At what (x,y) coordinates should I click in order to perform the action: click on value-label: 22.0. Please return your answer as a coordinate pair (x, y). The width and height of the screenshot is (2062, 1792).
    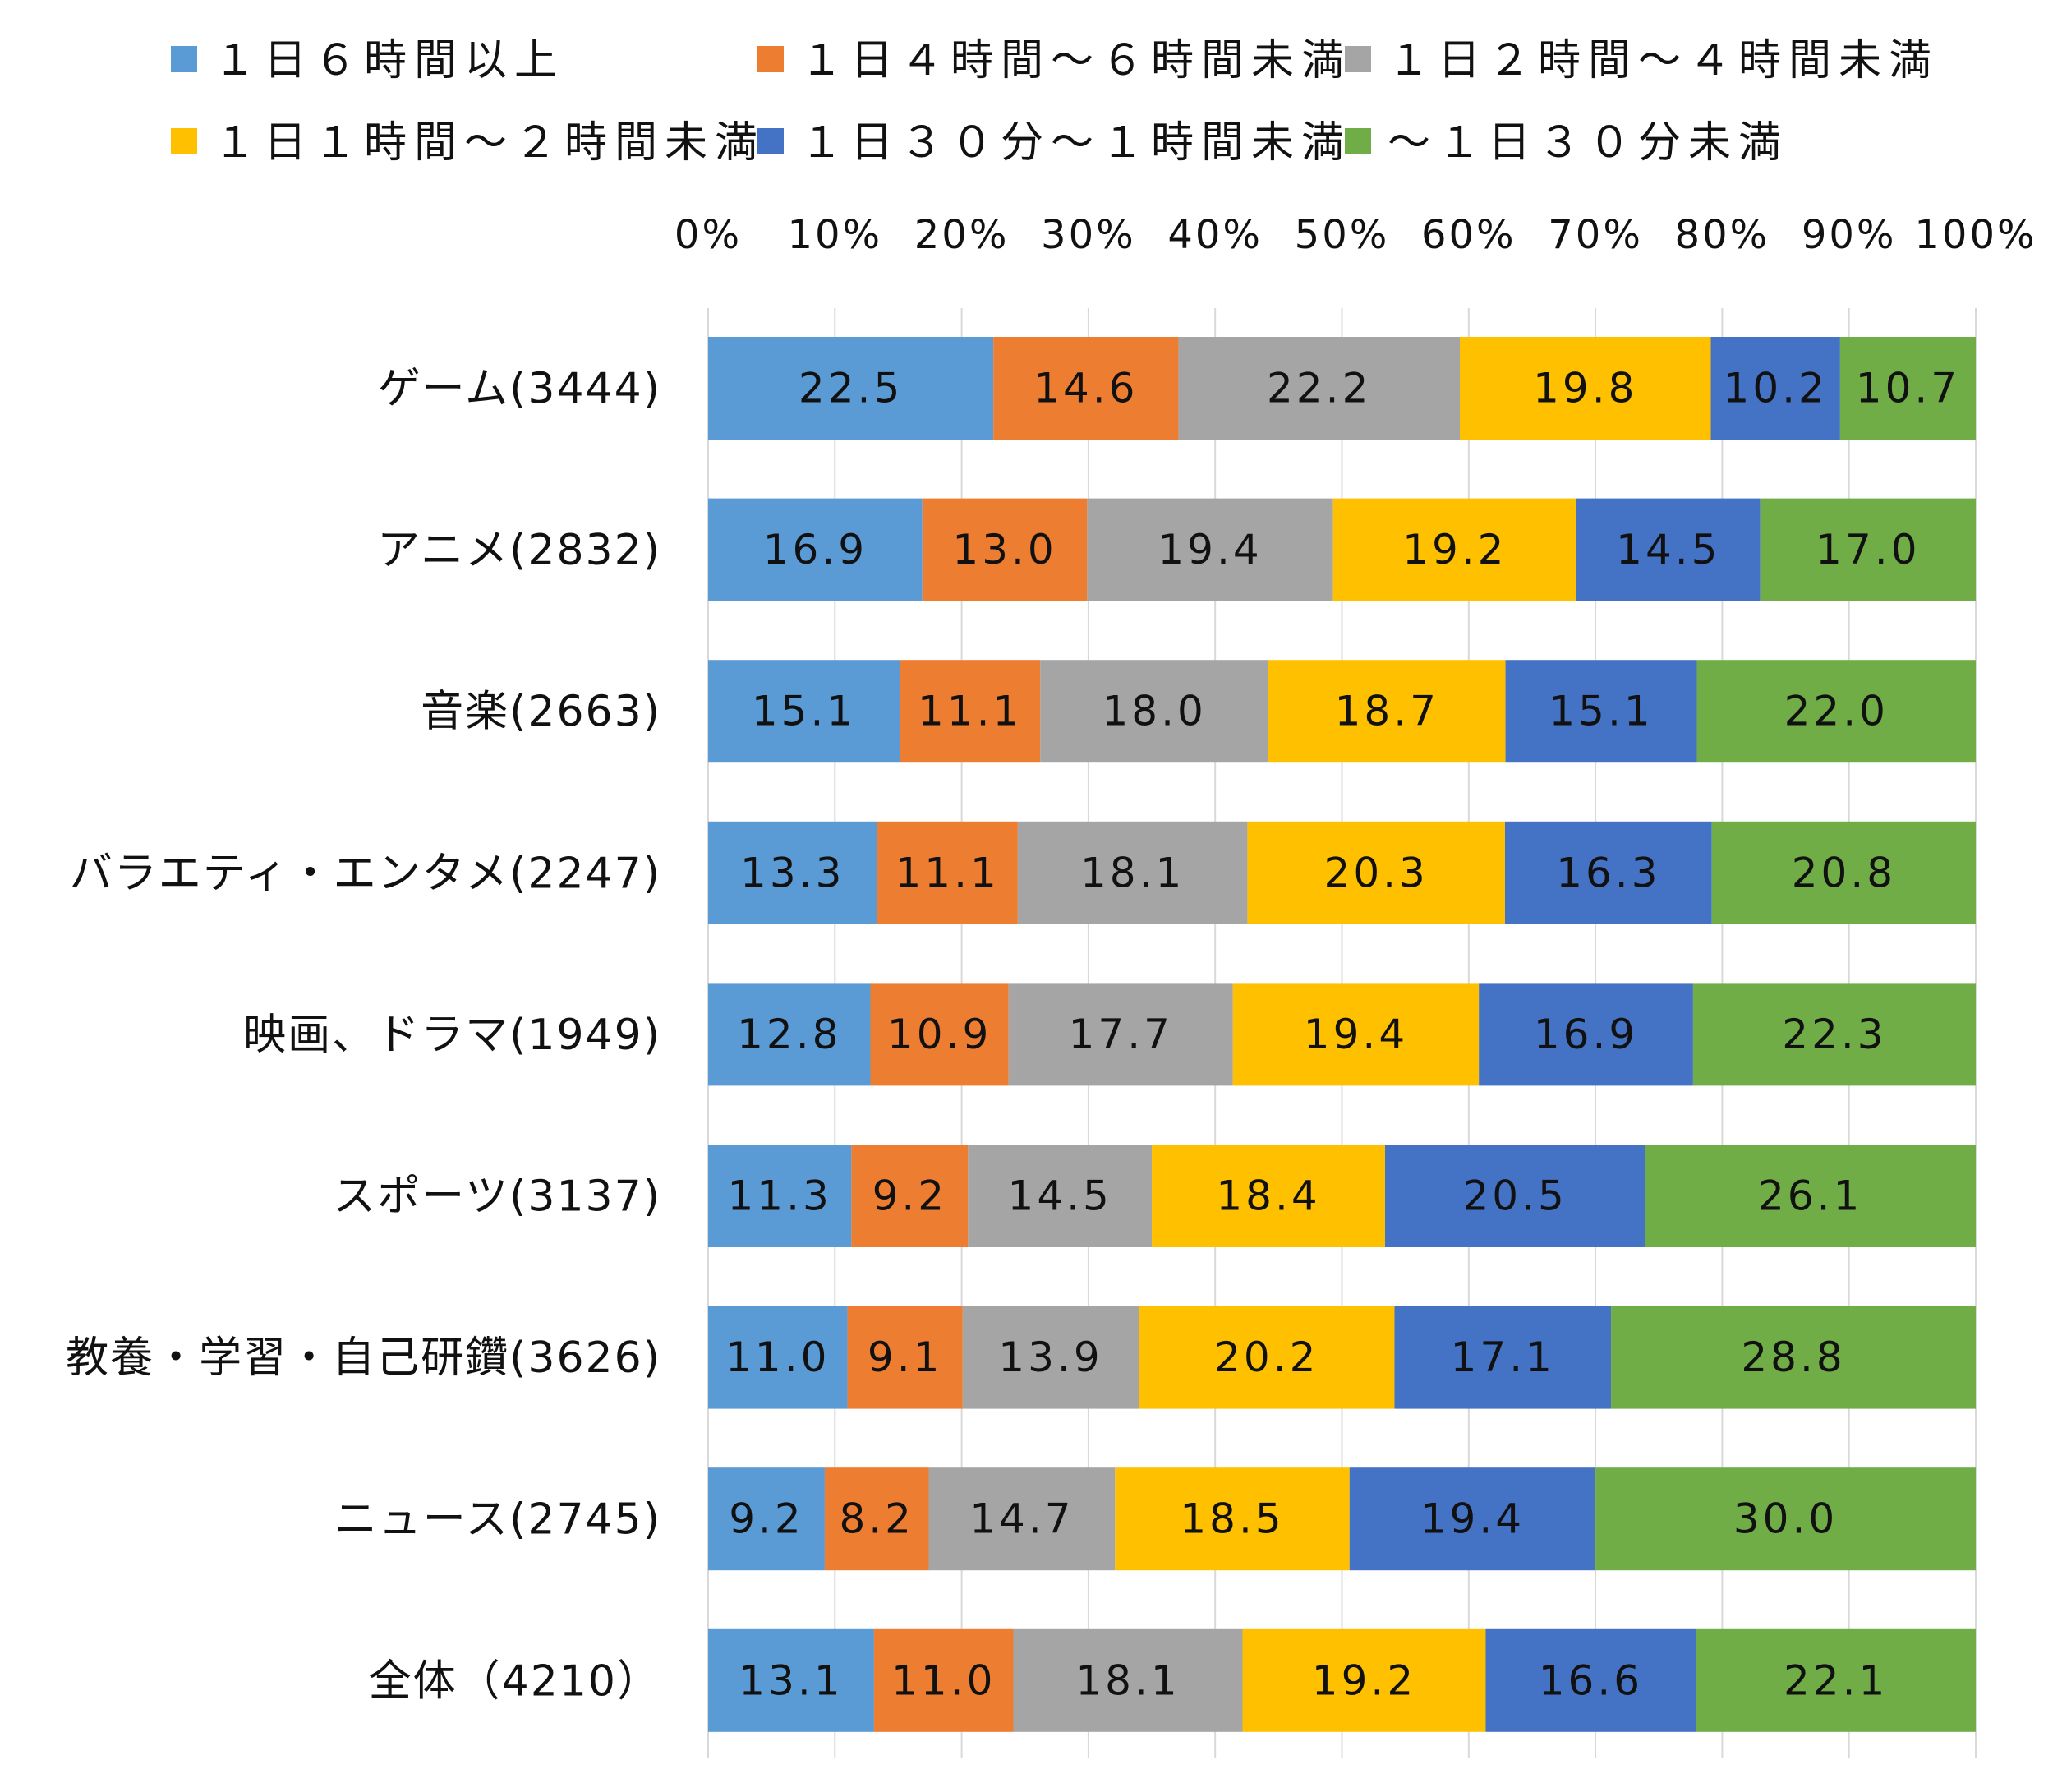
    Looking at the image, I should click on (1836, 711).